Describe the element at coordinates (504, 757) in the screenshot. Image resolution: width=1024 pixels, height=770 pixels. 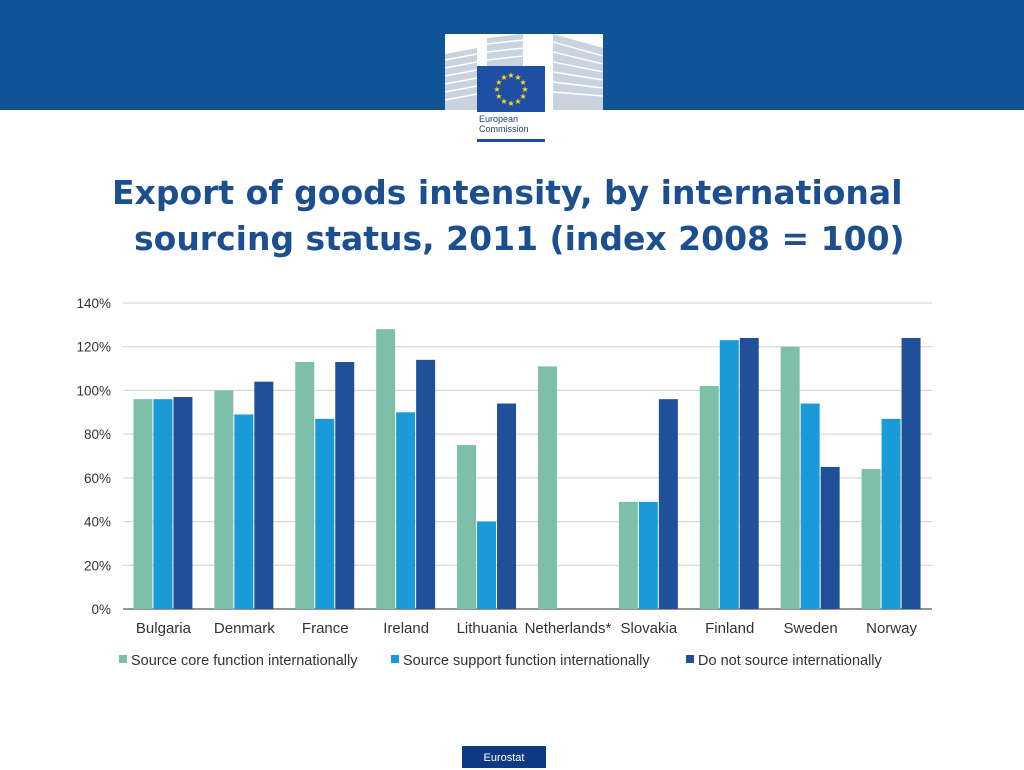
I see `eurostat-badge: Eurostat` at that location.